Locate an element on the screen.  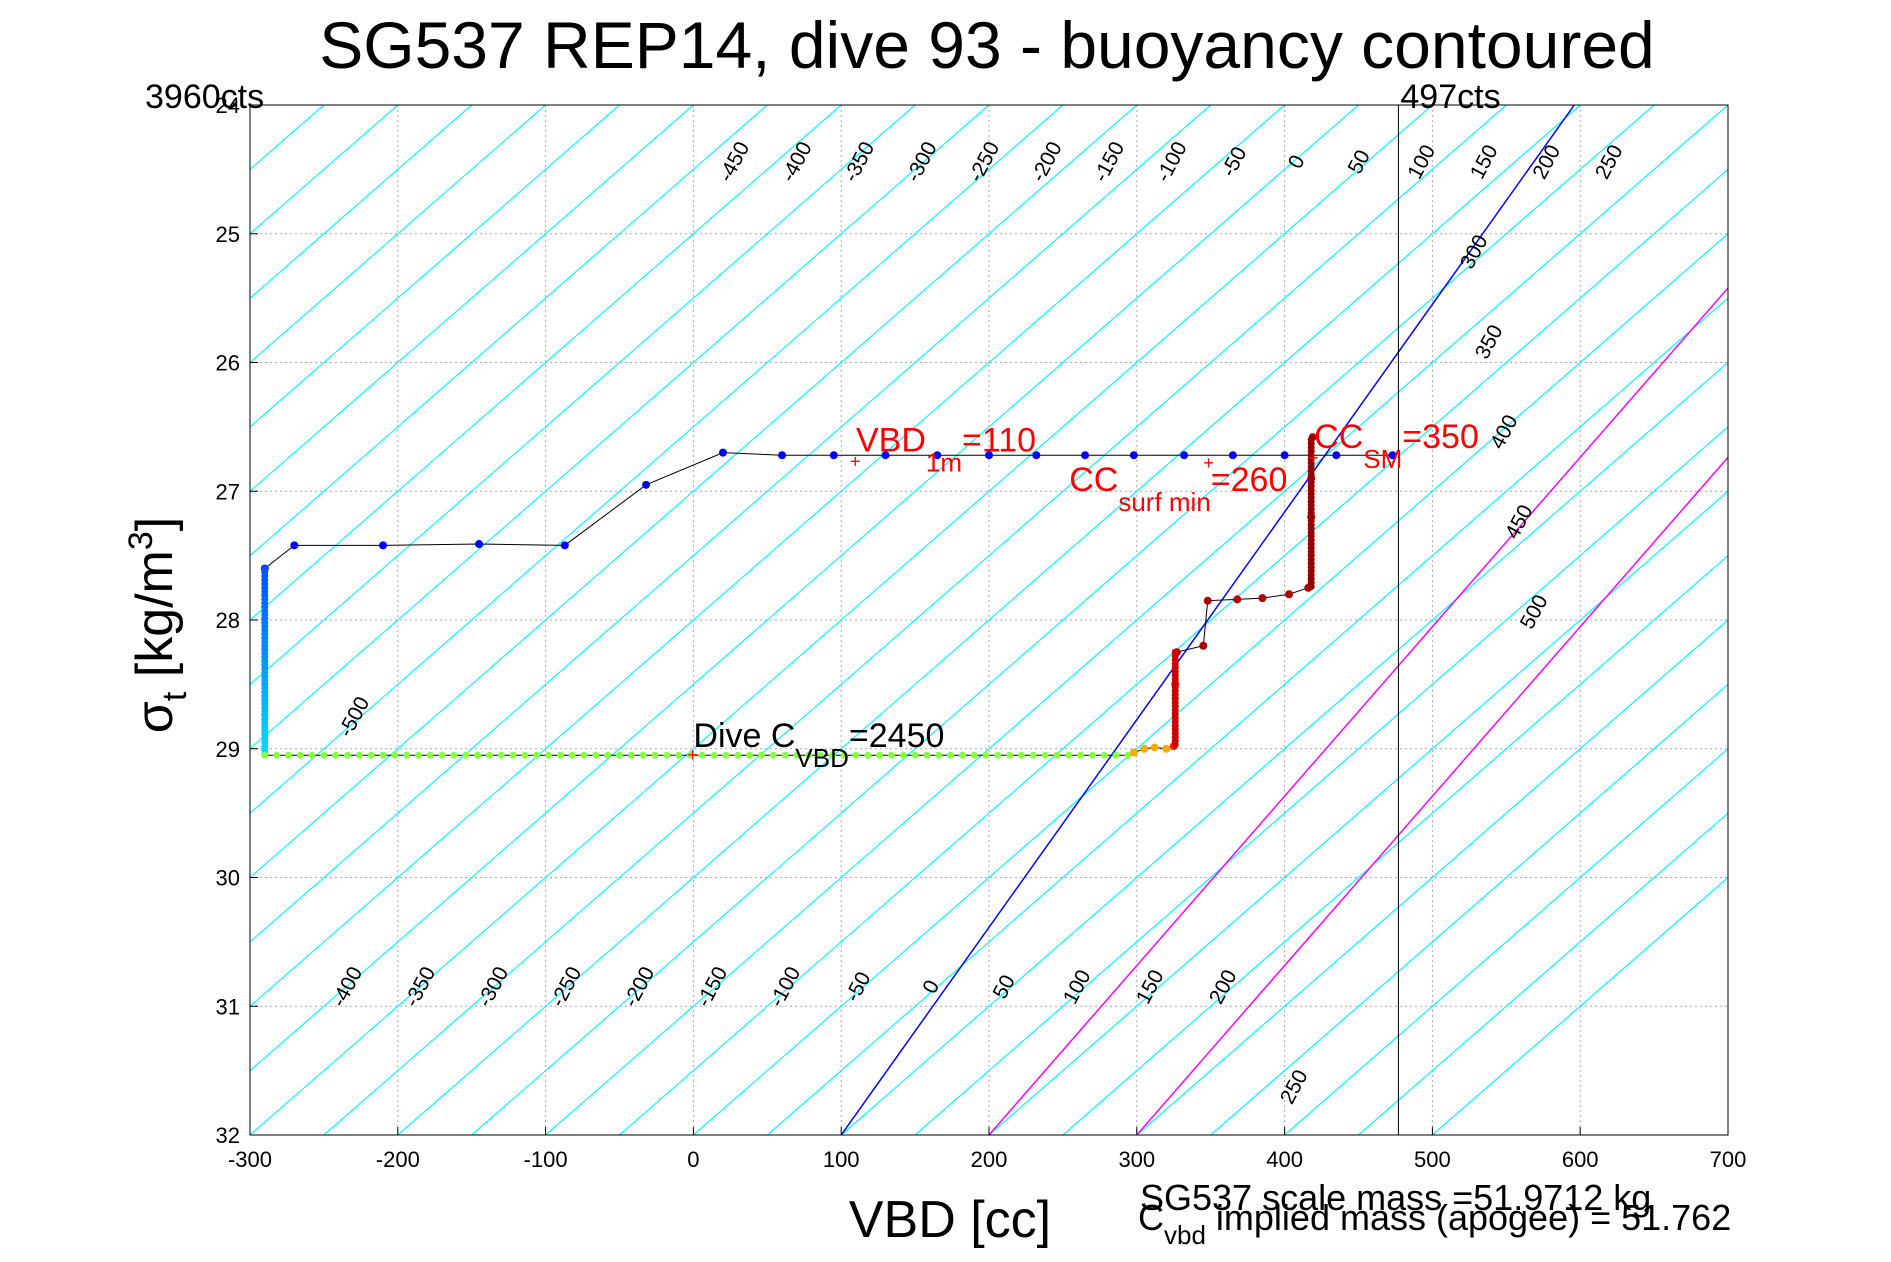
annotation-value: =350 is located at coordinates (1440, 437).